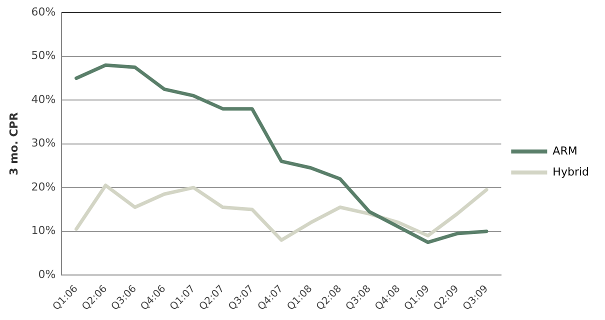  What do you see at coordinates (571, 171) in the screenshot?
I see `legend-label: Hybrid` at bounding box center [571, 171].